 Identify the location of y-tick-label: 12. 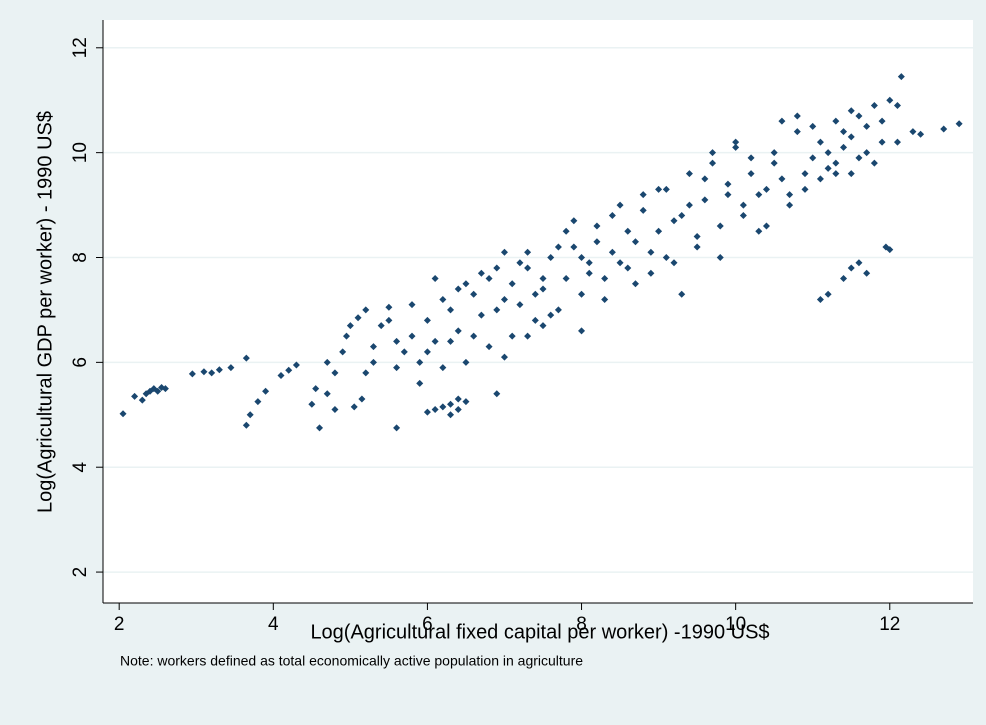
(80, 47).